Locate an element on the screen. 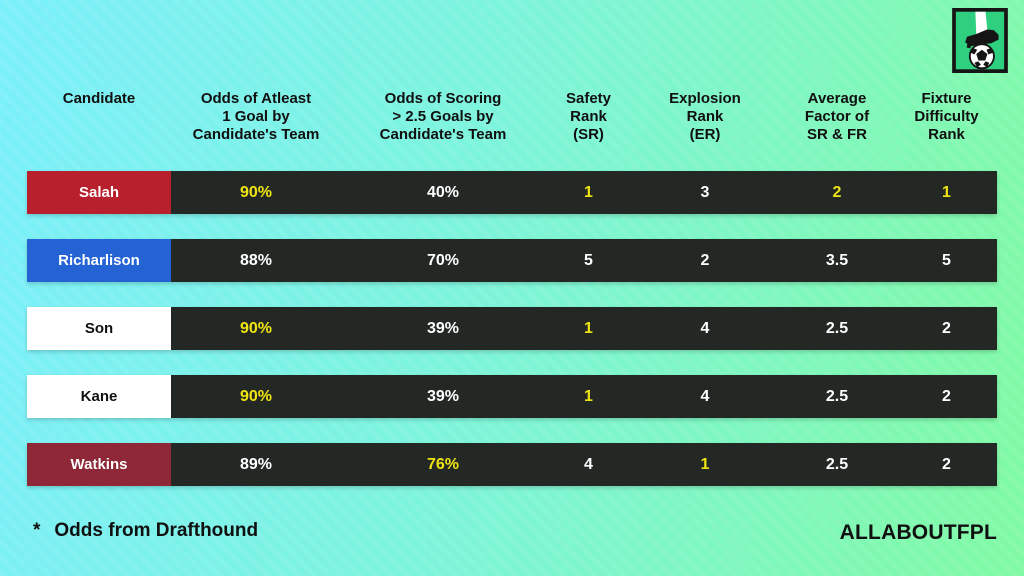  table-row-kane: Kane 90% 39% 1 4 2.5 2 is located at coordinates (512, 396).